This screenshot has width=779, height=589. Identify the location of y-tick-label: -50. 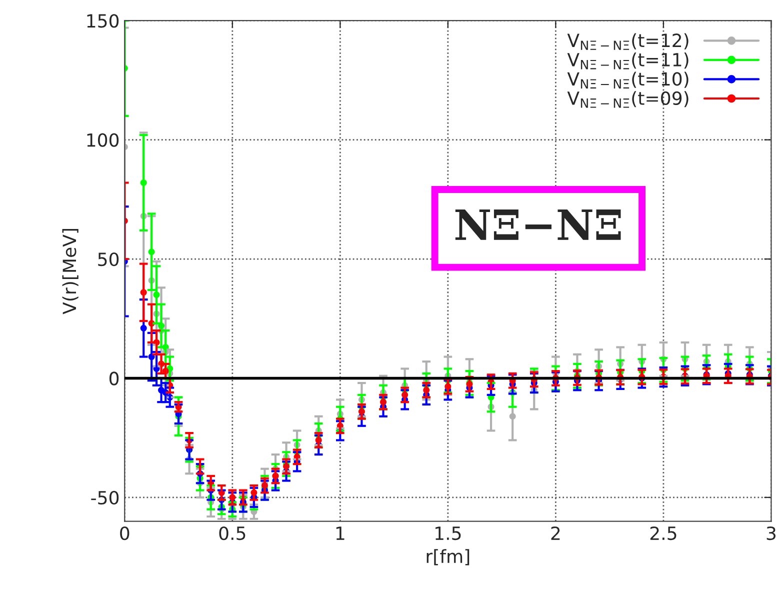
(105, 497).